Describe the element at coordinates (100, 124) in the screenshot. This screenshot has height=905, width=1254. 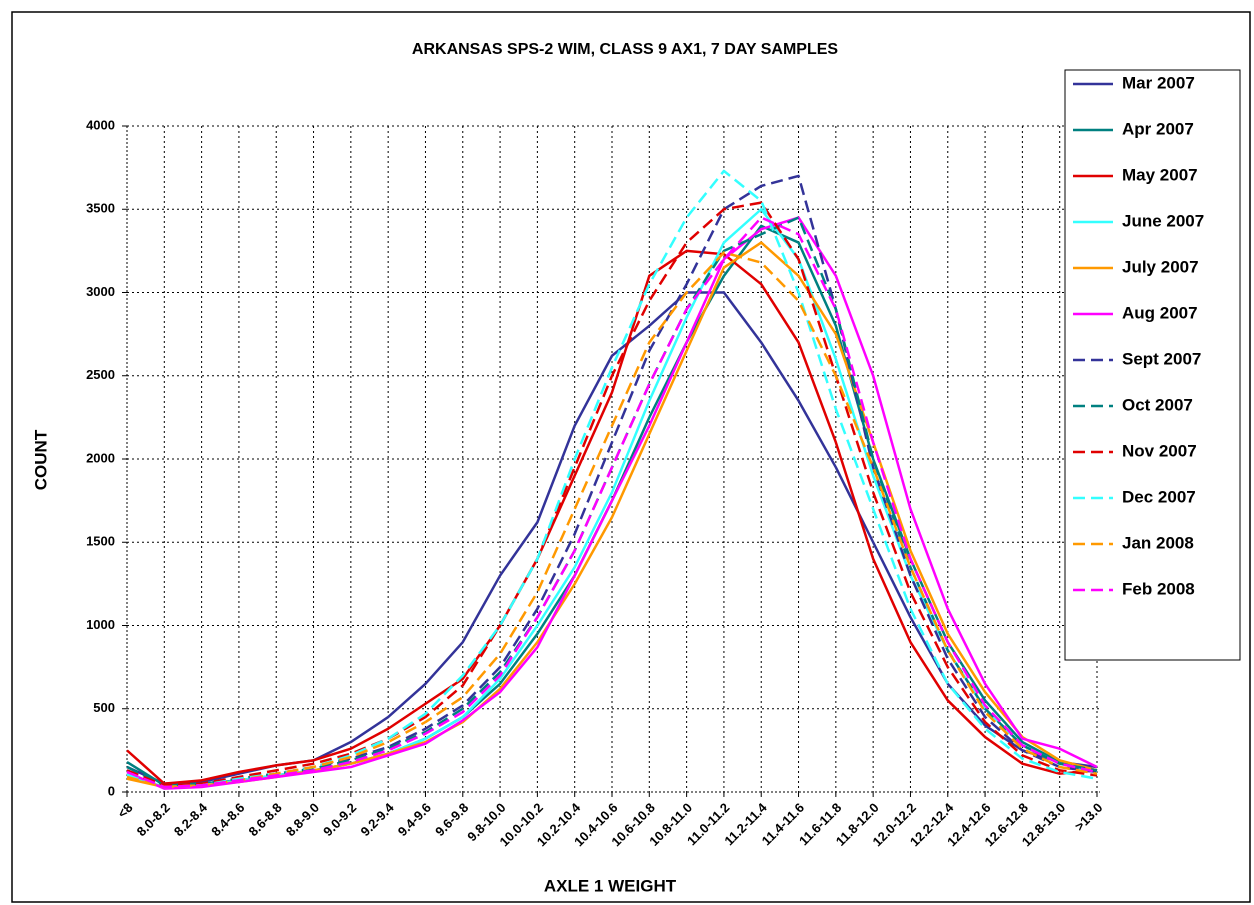
I see `y-tick-label: 4000` at that location.